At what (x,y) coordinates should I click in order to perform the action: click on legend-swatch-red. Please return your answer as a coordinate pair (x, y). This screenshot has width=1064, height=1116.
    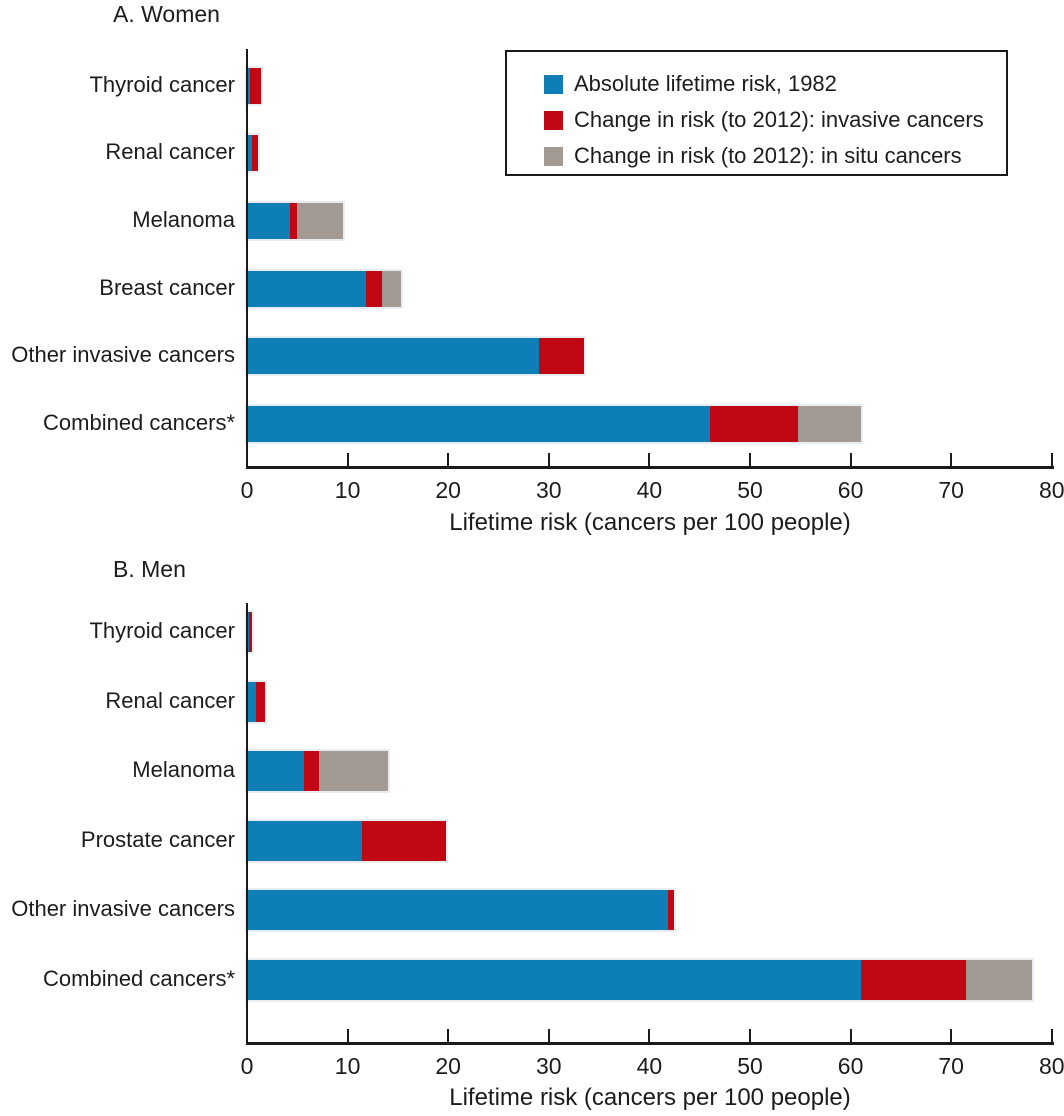
    Looking at the image, I should click on (553, 120).